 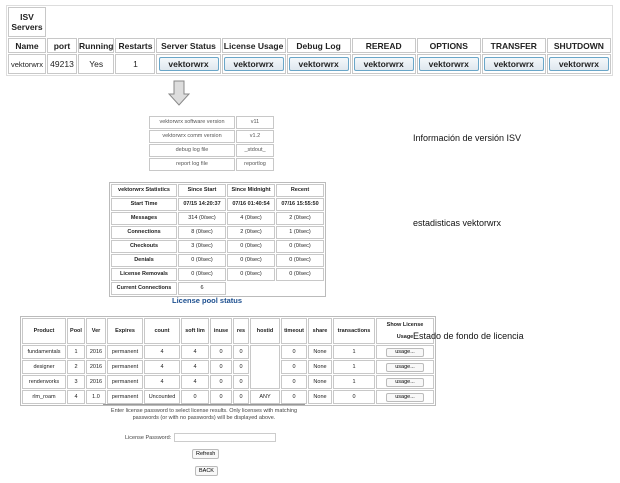 What do you see at coordinates (265, 397) in the screenshot?
I see `pool-cell: ANY` at bounding box center [265, 397].